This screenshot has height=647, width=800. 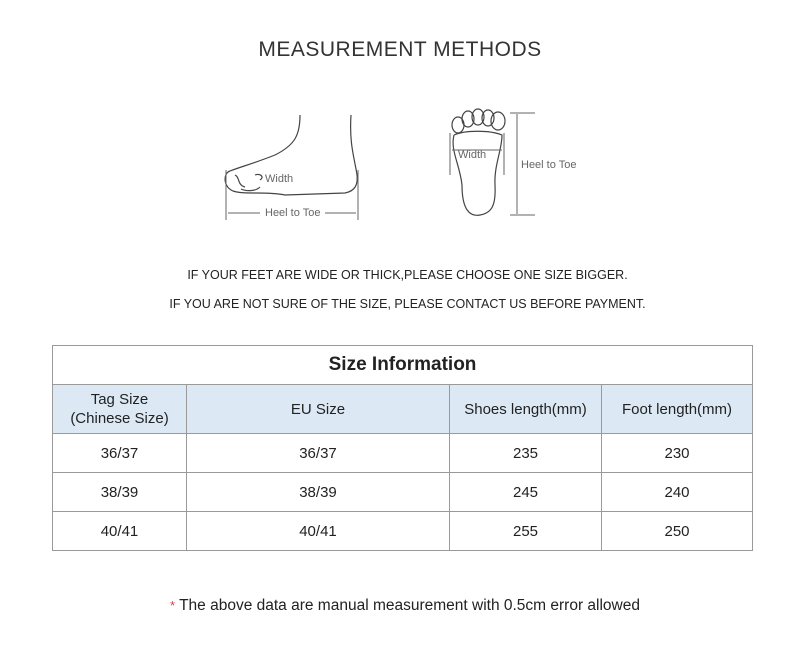 What do you see at coordinates (318, 409) in the screenshot?
I see `header-eu-size: EU Size` at bounding box center [318, 409].